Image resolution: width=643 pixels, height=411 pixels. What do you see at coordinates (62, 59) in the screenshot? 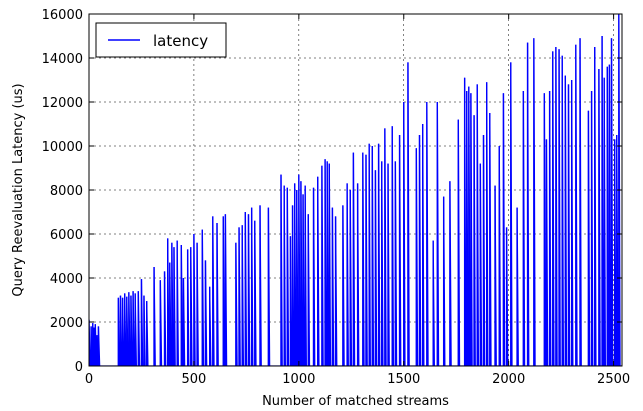
I see `y-tick-label: 14000` at bounding box center [62, 59].